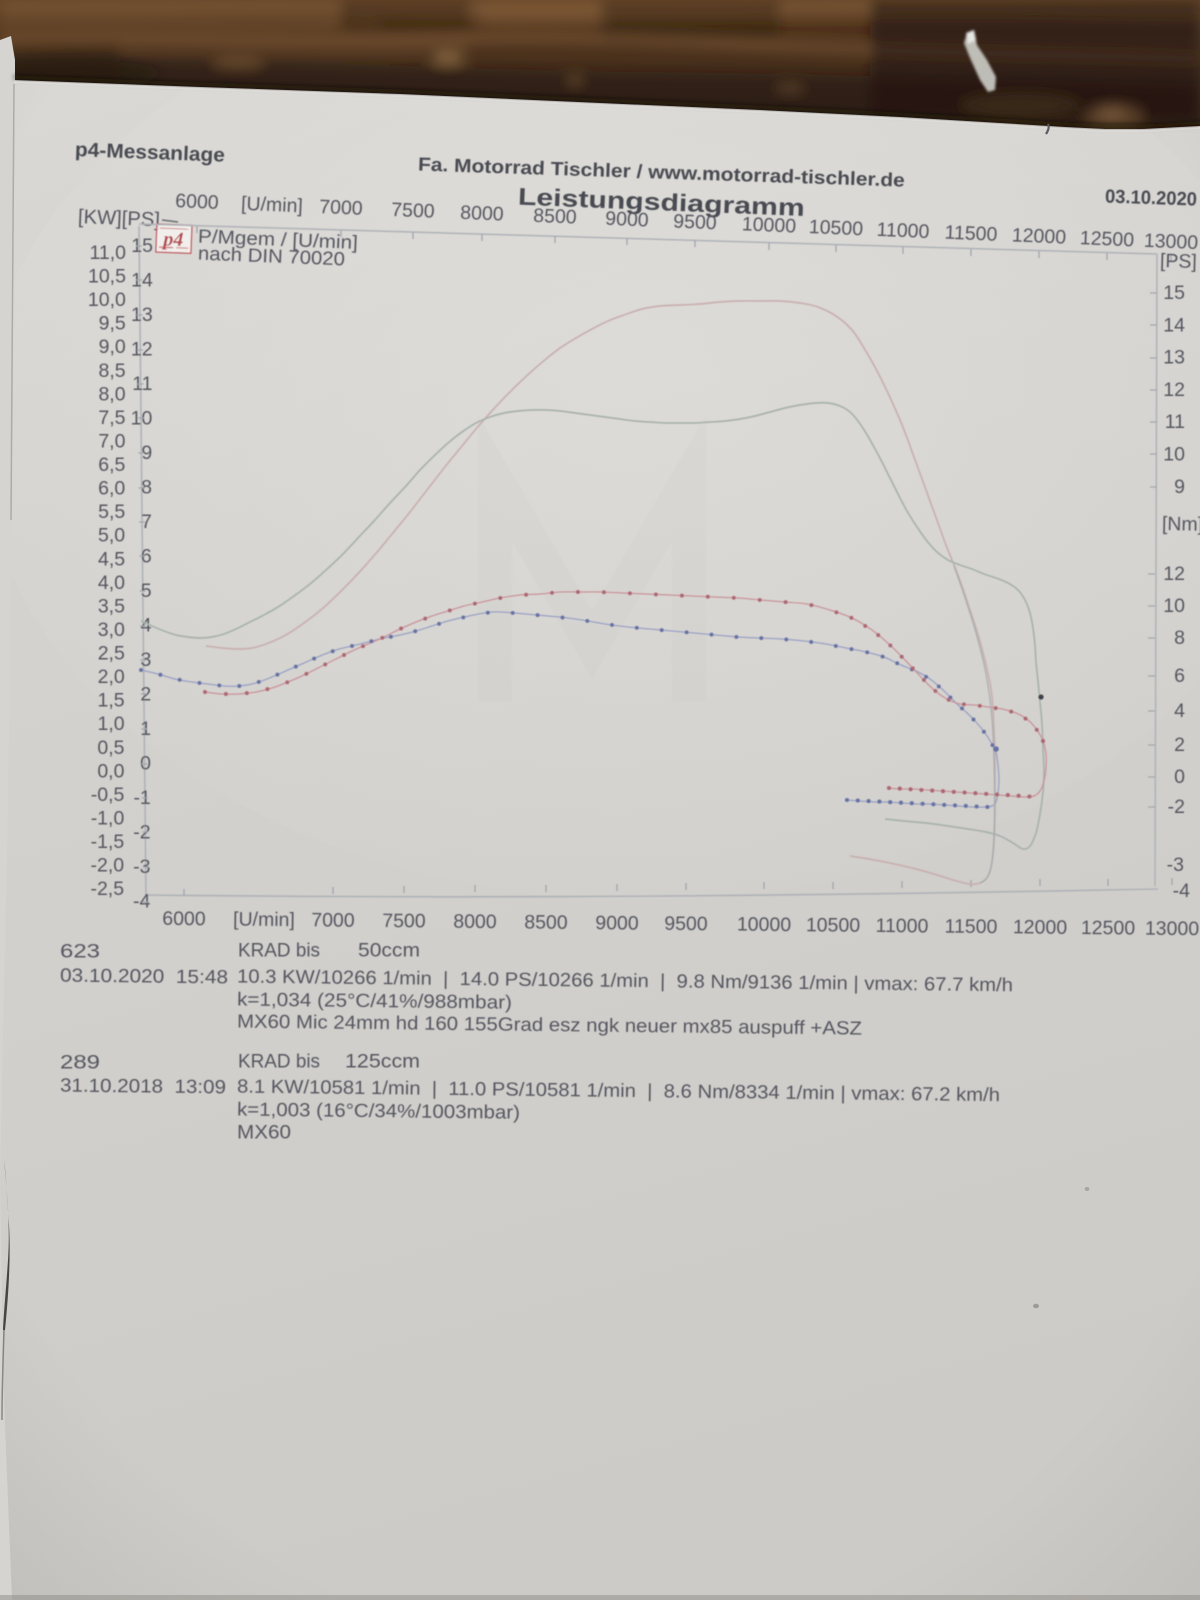 This screenshot has width=1200, height=1600. Describe the element at coordinates (111, 606) in the screenshot. I see `svg-text: 3,5` at that location.